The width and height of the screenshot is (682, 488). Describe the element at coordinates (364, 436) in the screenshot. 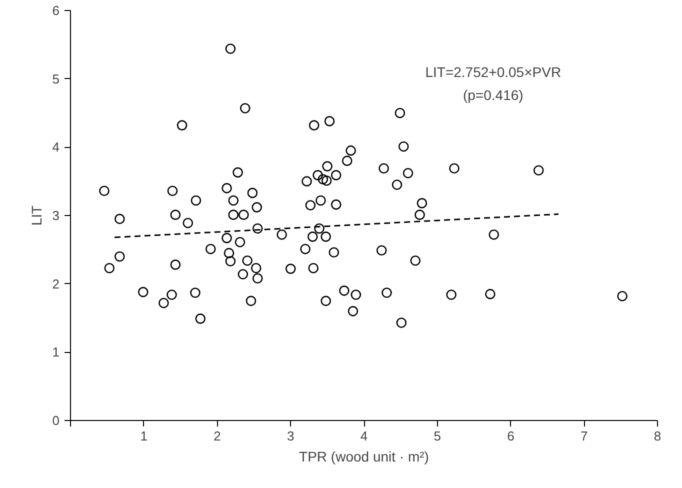

I see `x-tick-label: 4` at that location.